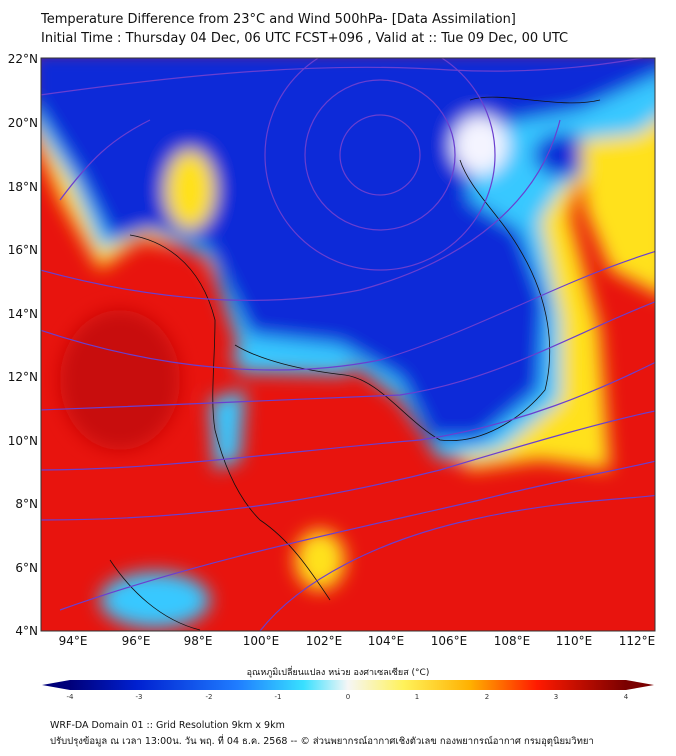 The width and height of the screenshot is (676, 756). Describe the element at coordinates (487, 697) in the screenshot. I see `colorbar-tick: 2` at that location.